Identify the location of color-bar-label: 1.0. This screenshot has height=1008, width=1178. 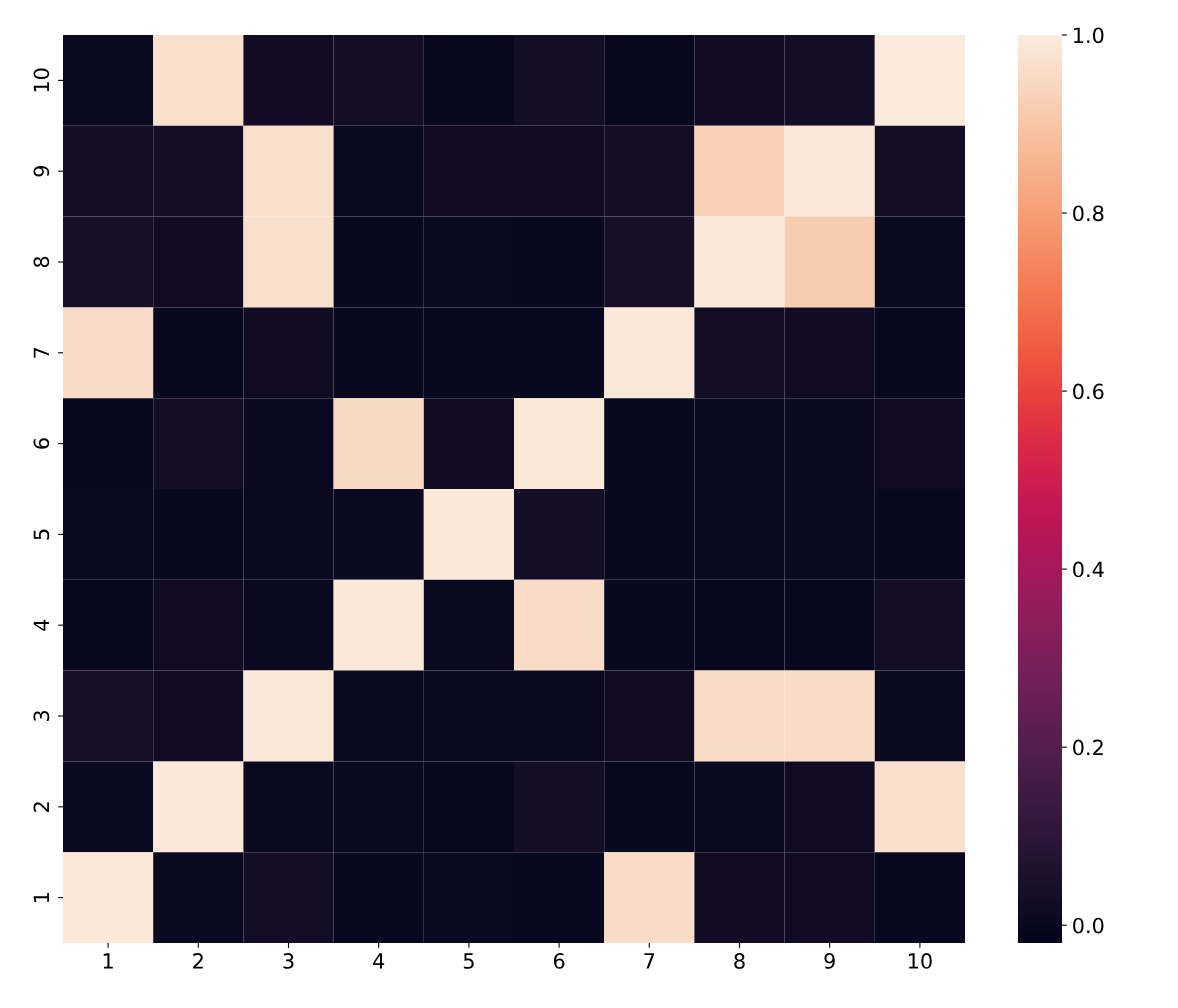
(1089, 35).